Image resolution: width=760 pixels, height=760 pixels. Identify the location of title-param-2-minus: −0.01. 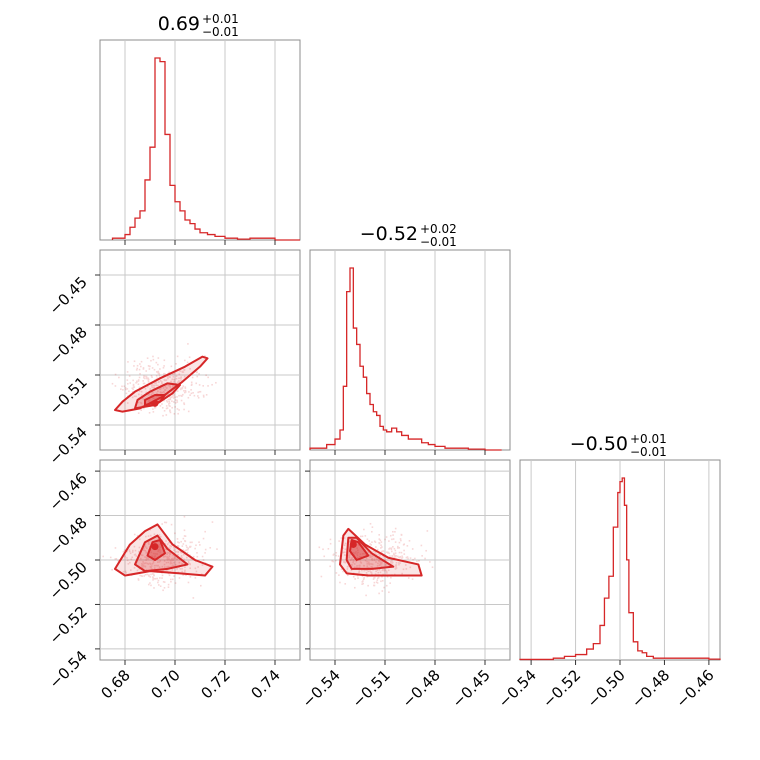
(648, 452).